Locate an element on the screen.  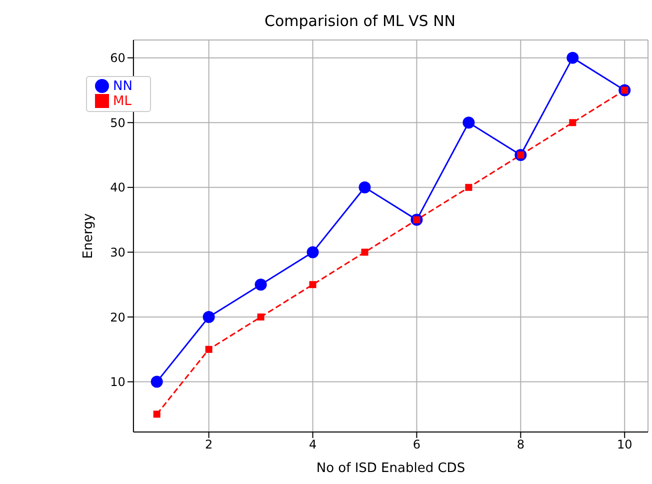
x-axis-title: No of ISD Enabled CDS is located at coordinates (391, 468).